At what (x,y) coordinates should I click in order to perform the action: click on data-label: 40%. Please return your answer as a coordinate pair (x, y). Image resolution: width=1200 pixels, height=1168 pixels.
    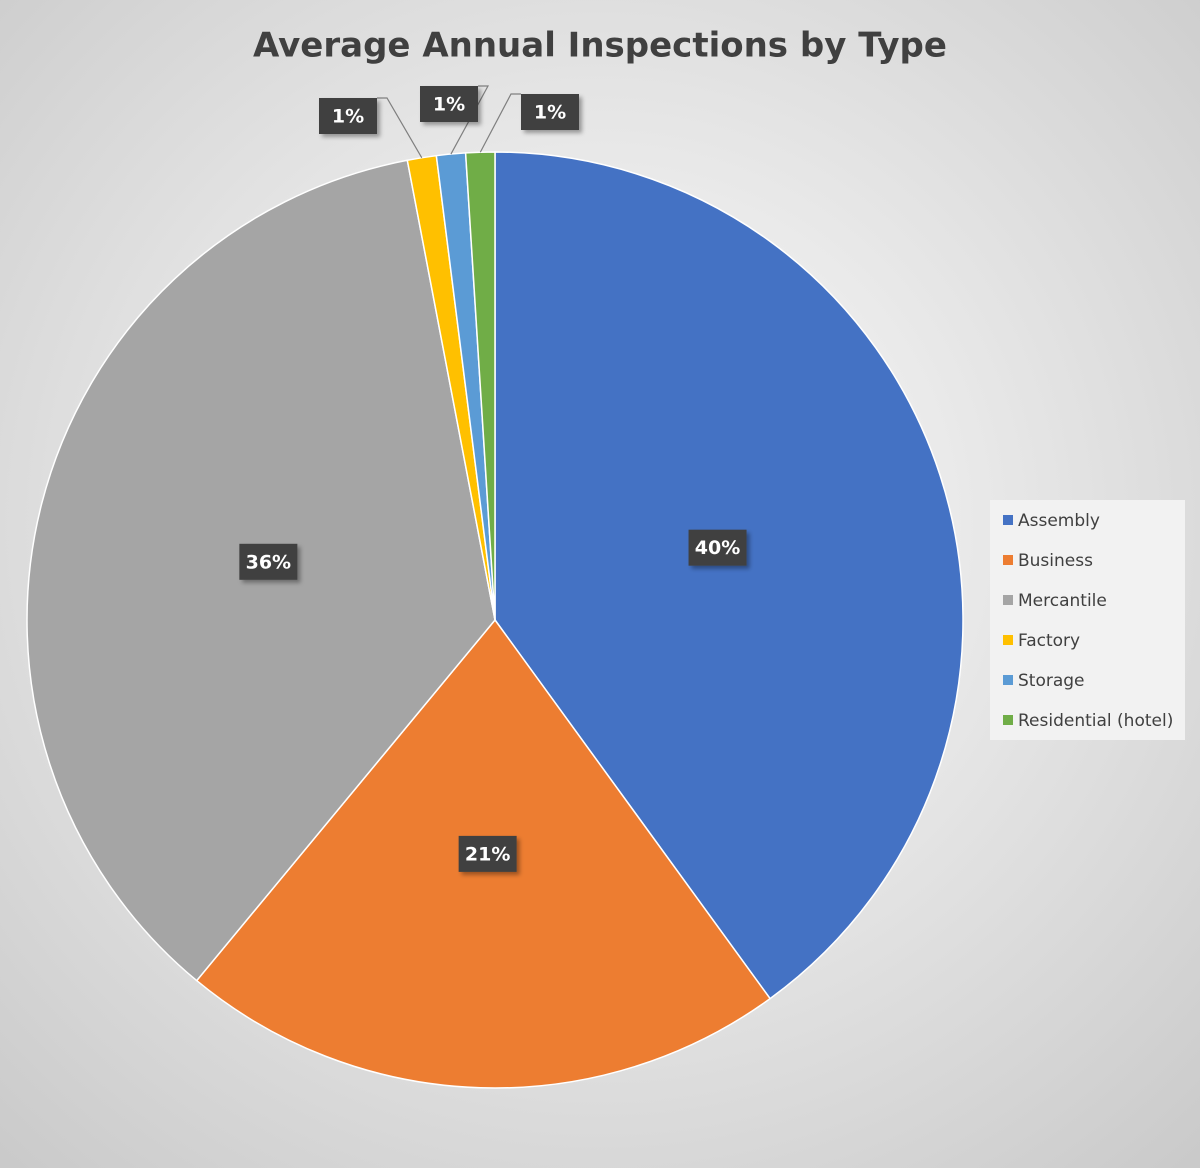
    Looking at the image, I should click on (717, 547).